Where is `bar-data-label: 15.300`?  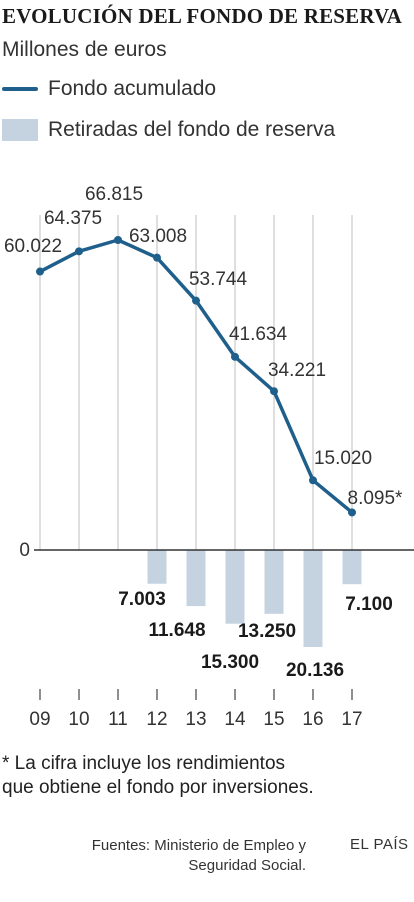 bar-data-label: 15.300 is located at coordinates (230, 662).